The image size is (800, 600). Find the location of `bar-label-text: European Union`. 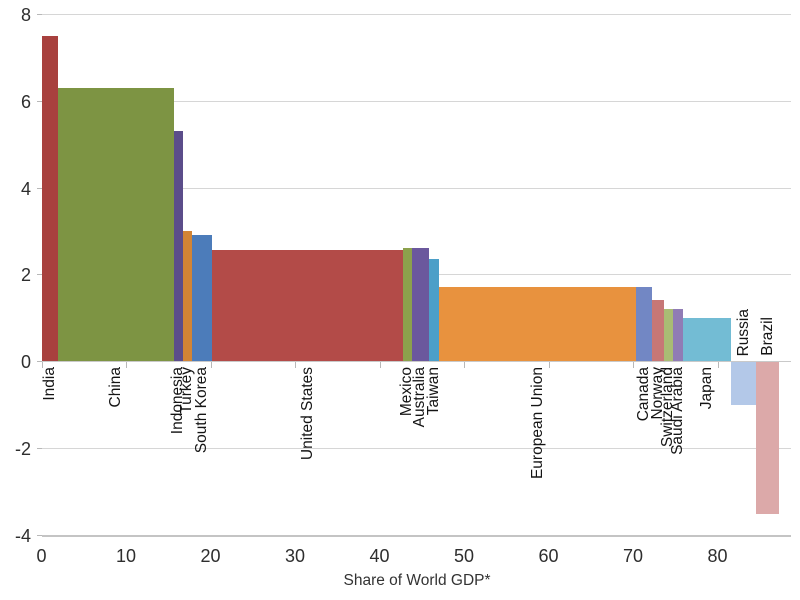

bar-label-text: European Union is located at coordinates (537, 423).